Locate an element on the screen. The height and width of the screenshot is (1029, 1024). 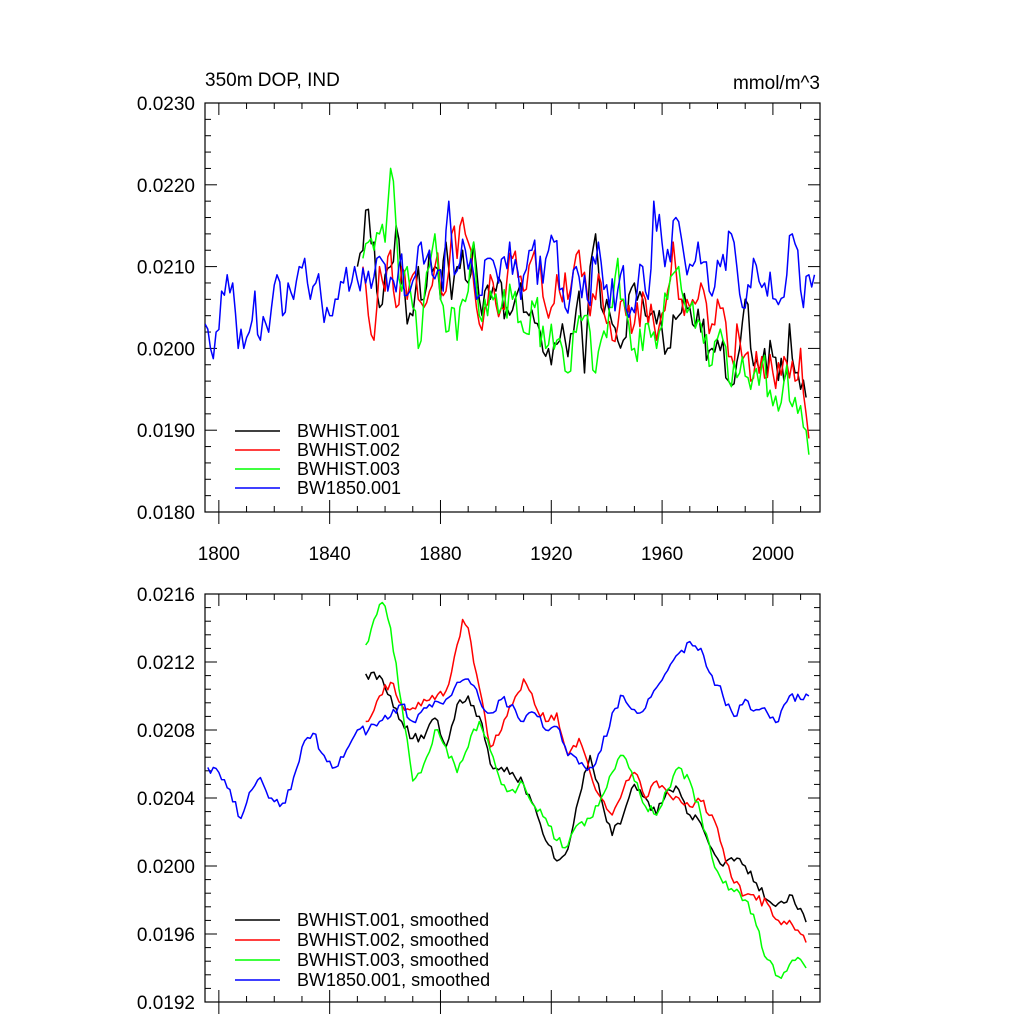
x-tick-label: 2000 is located at coordinates (773, 554).